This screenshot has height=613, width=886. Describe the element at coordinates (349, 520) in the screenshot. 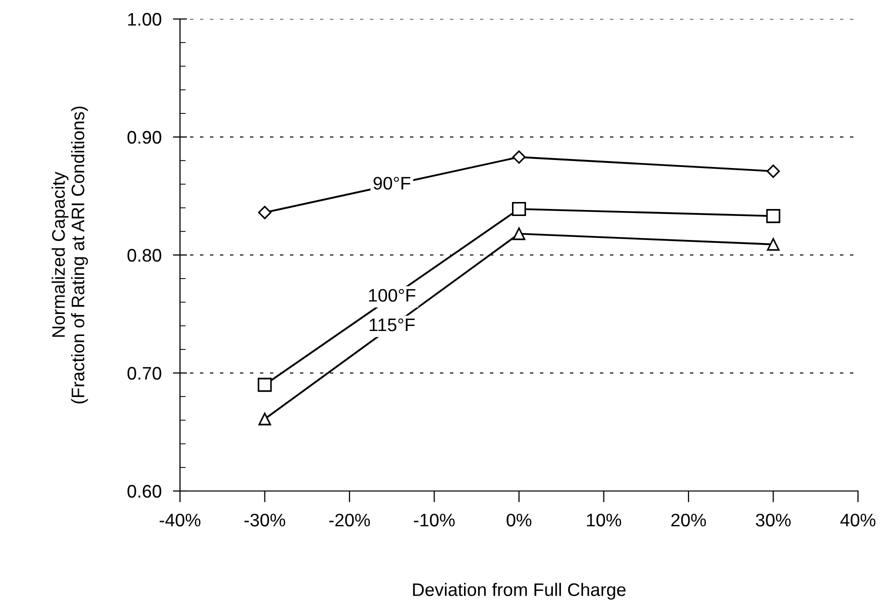

I see `x-tick-label: -20%` at that location.